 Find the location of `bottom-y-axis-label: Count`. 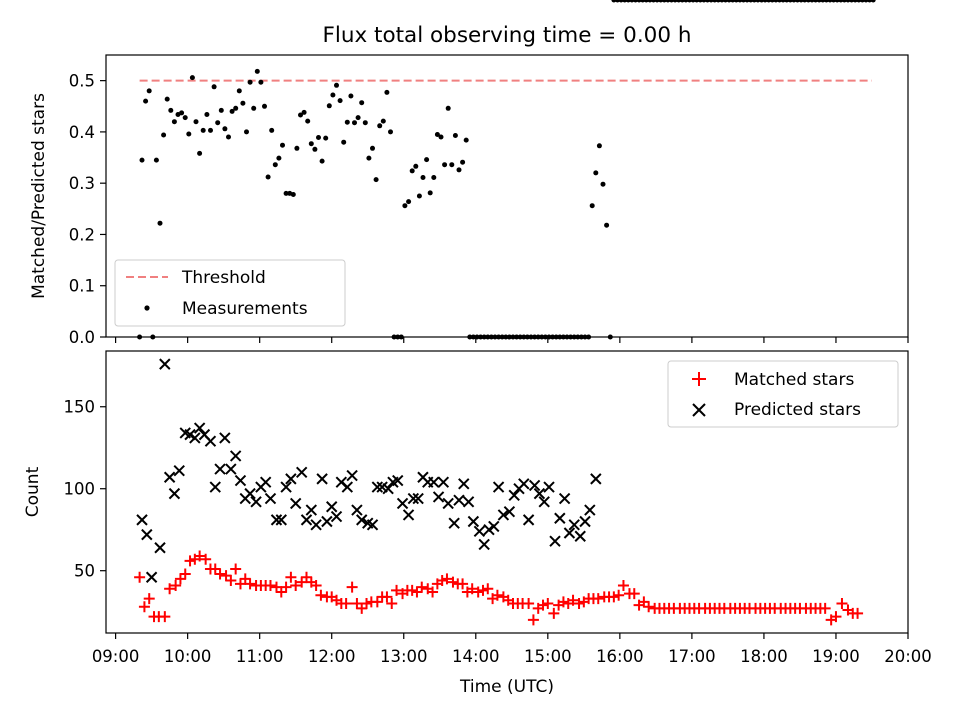

bottom-y-axis-label: Count is located at coordinates (33, 491).